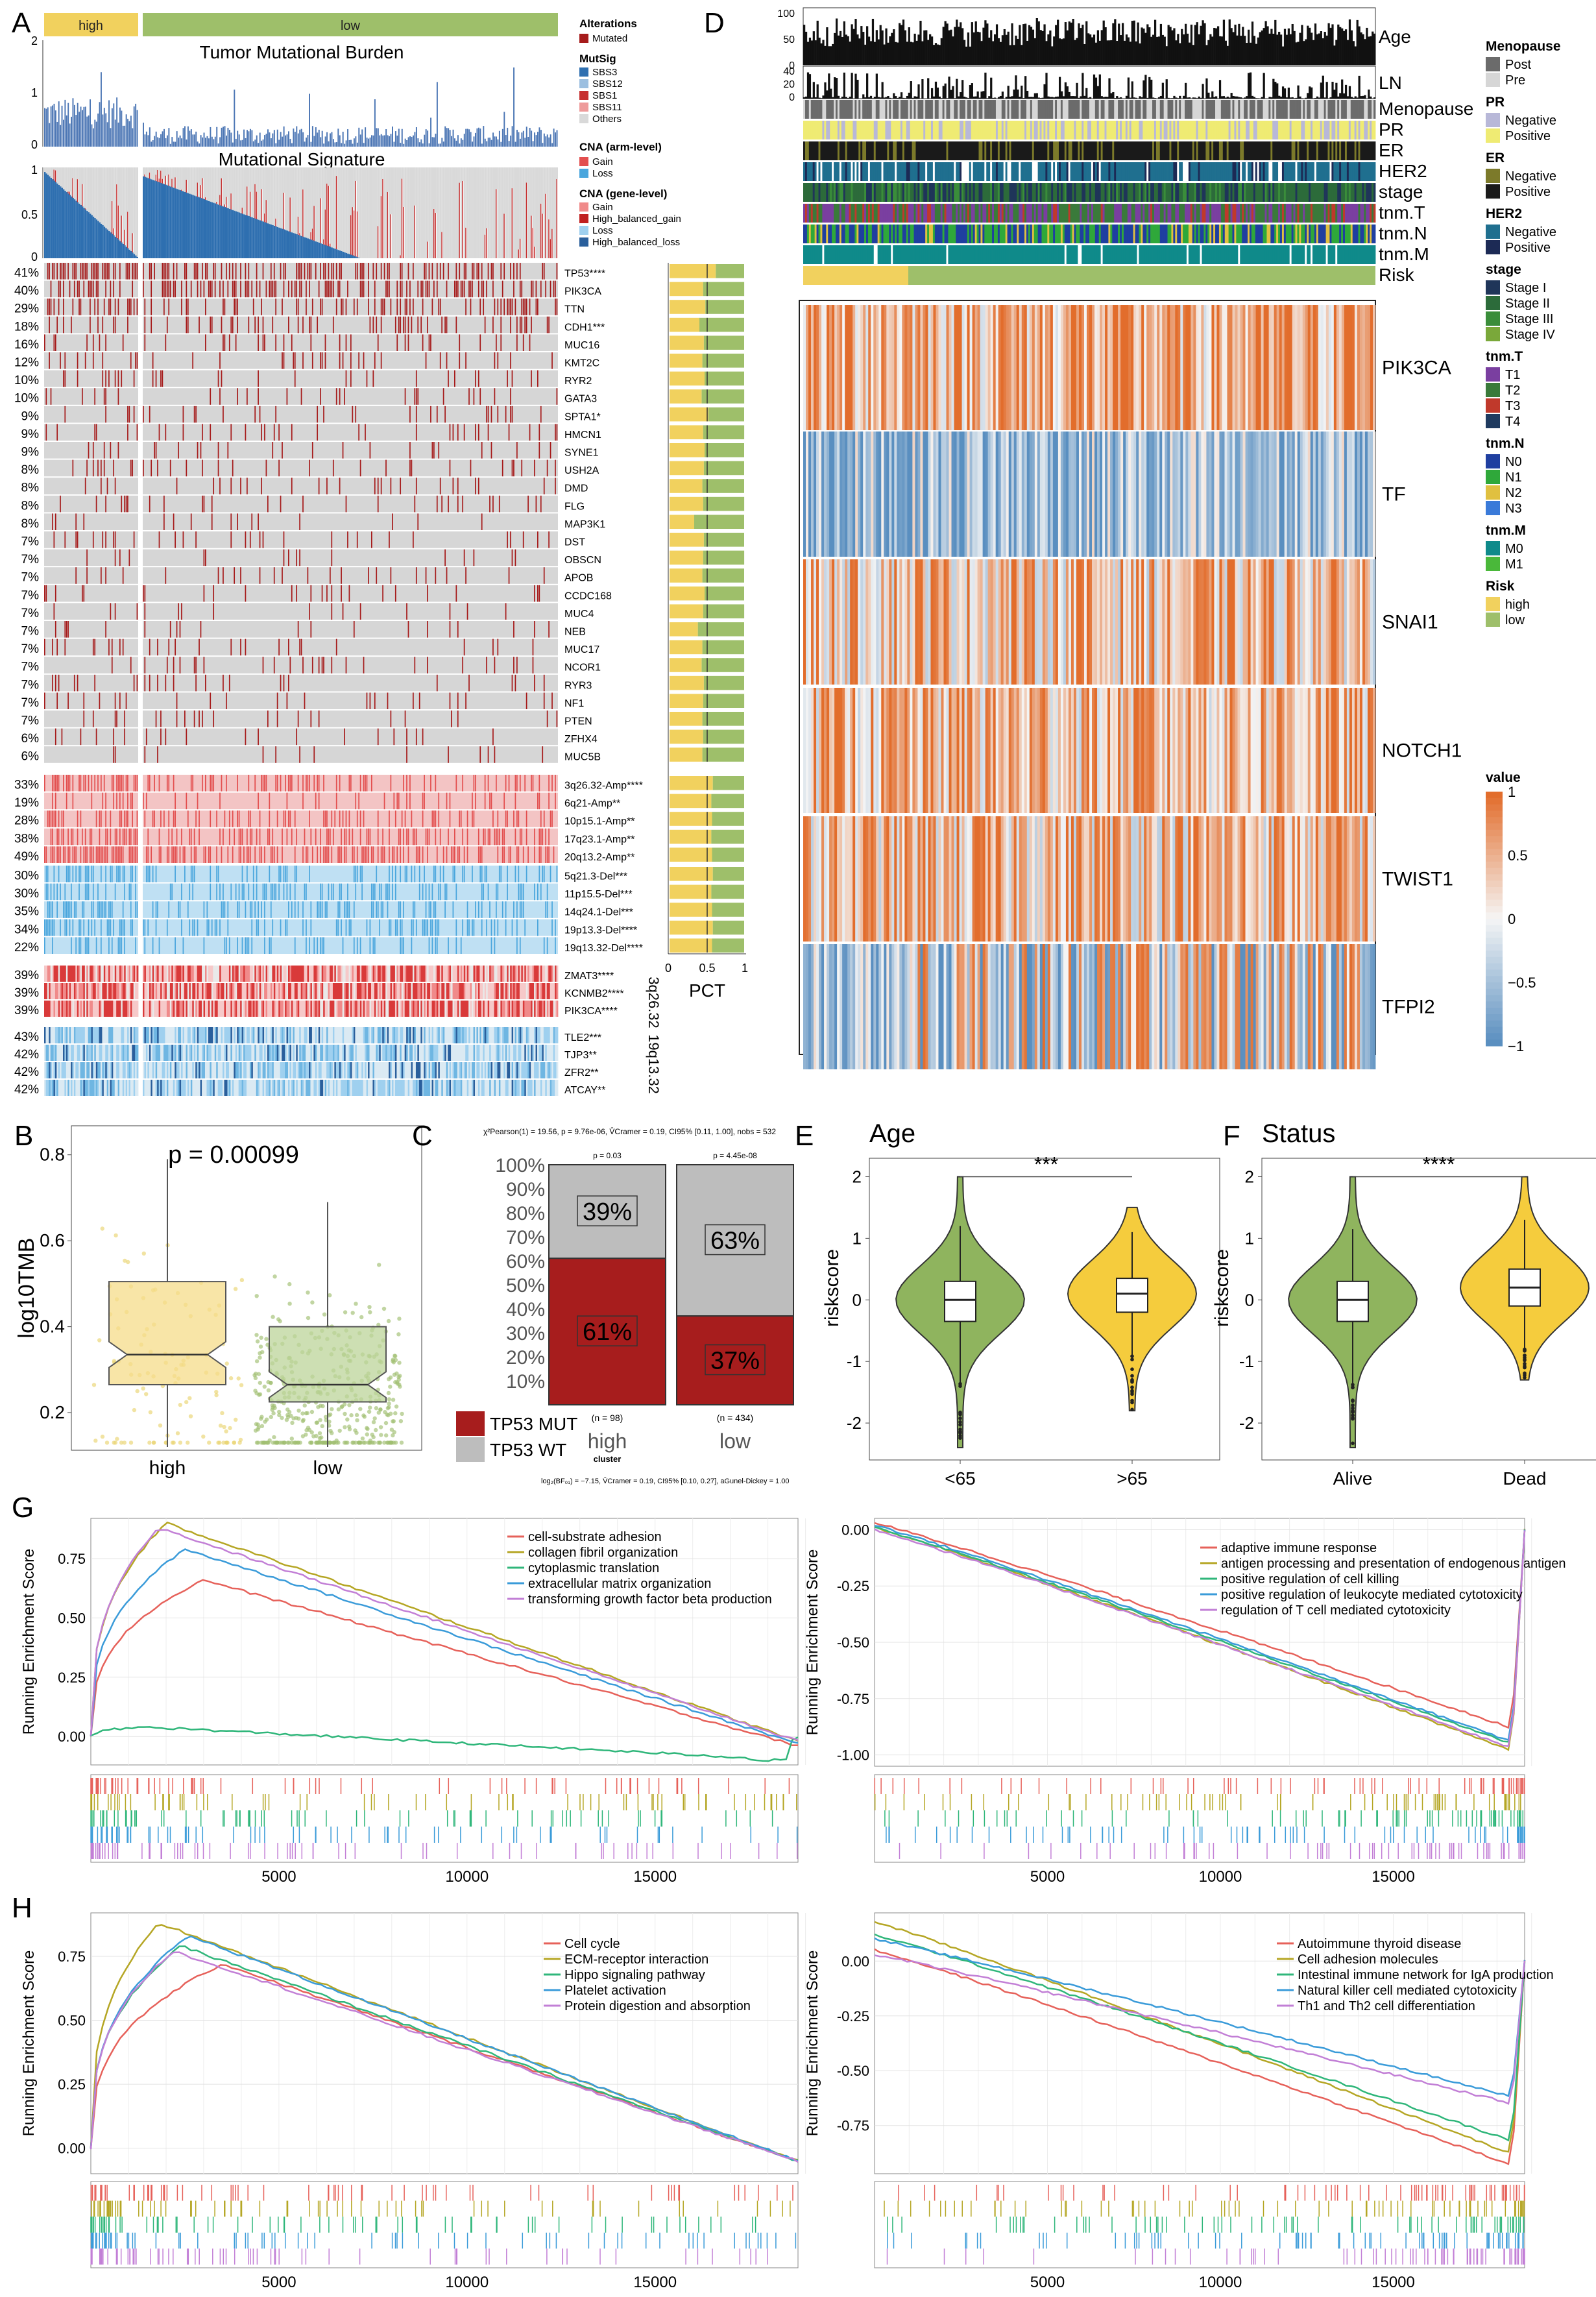  What do you see at coordinates (30, 416) in the screenshot?
I see `row-percent: 9%` at bounding box center [30, 416].